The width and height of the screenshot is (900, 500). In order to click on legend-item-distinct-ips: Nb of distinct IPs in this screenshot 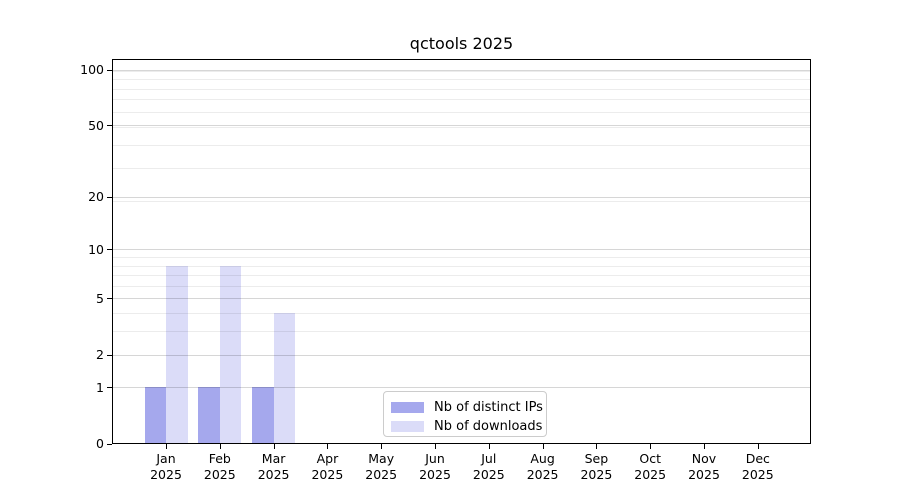, I will do `click(467, 407)`.